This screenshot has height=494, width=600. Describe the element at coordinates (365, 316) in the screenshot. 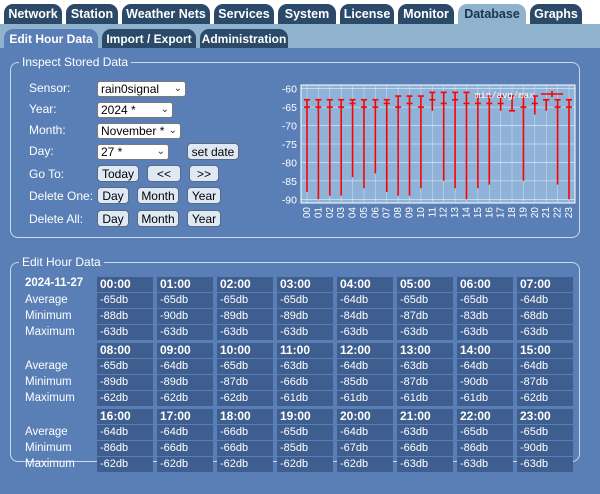

I see `minimum-cell: -84db` at that location.